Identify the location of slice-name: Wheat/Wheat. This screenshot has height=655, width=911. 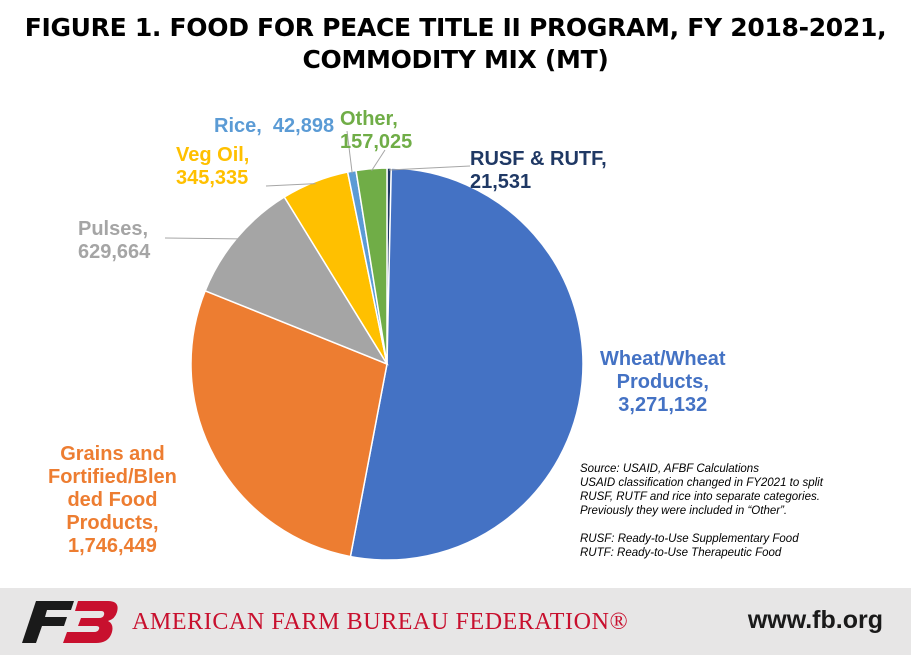
(663, 359).